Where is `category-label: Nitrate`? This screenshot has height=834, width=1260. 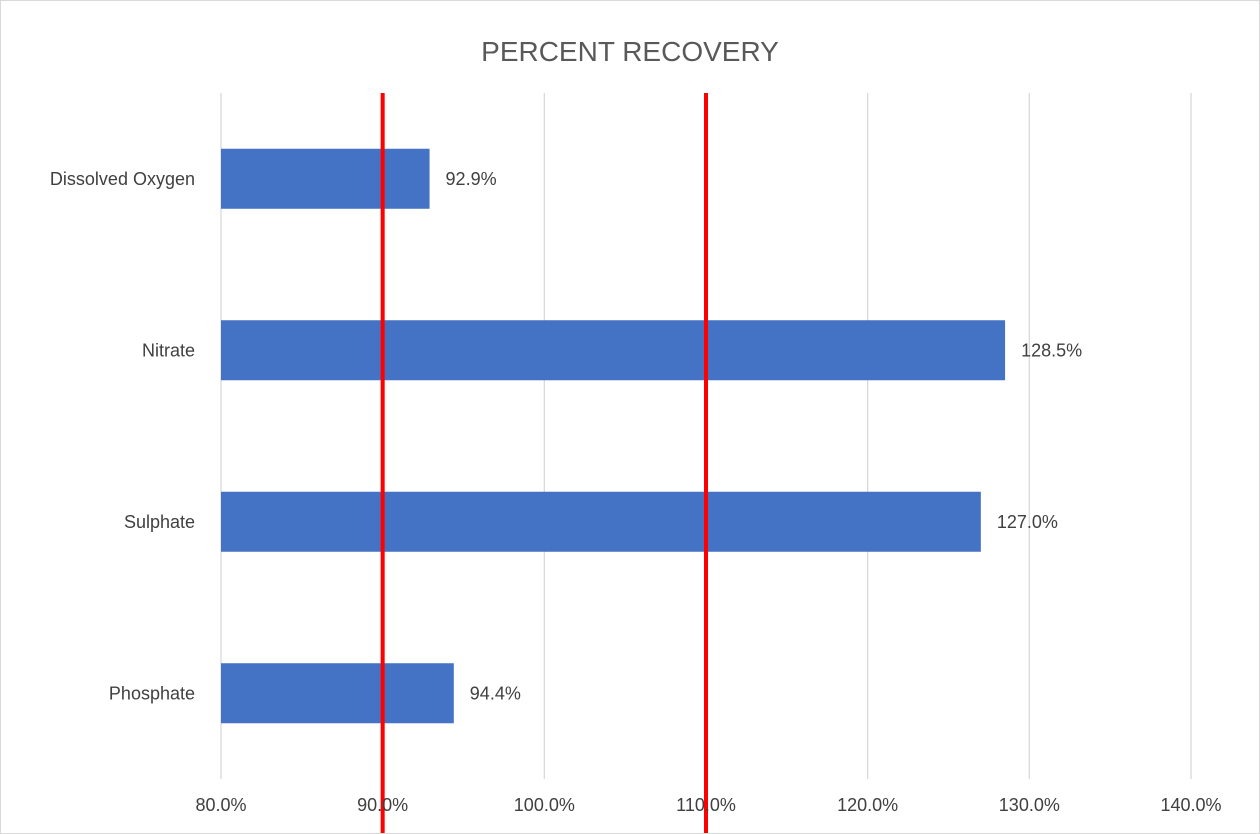
category-label: Nitrate is located at coordinates (168, 350).